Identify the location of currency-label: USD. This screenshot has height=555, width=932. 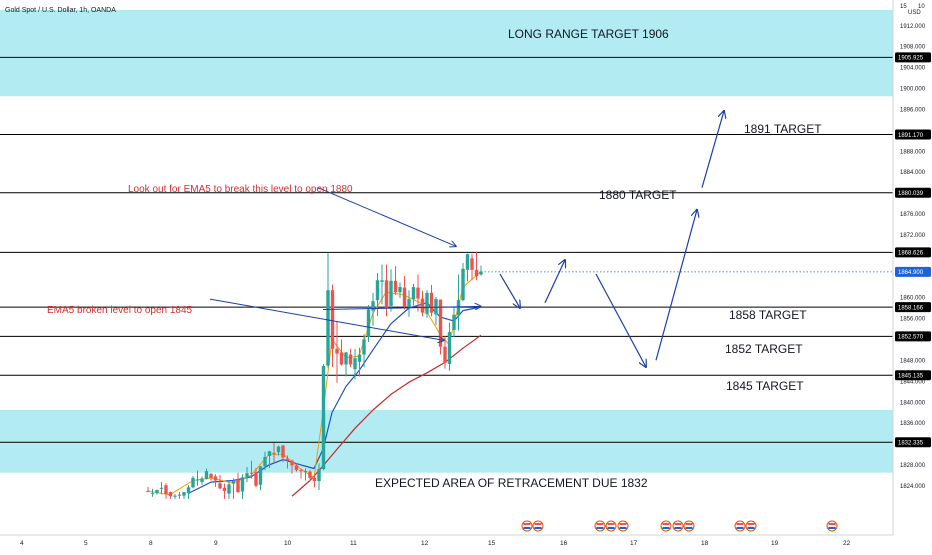
(914, 13).